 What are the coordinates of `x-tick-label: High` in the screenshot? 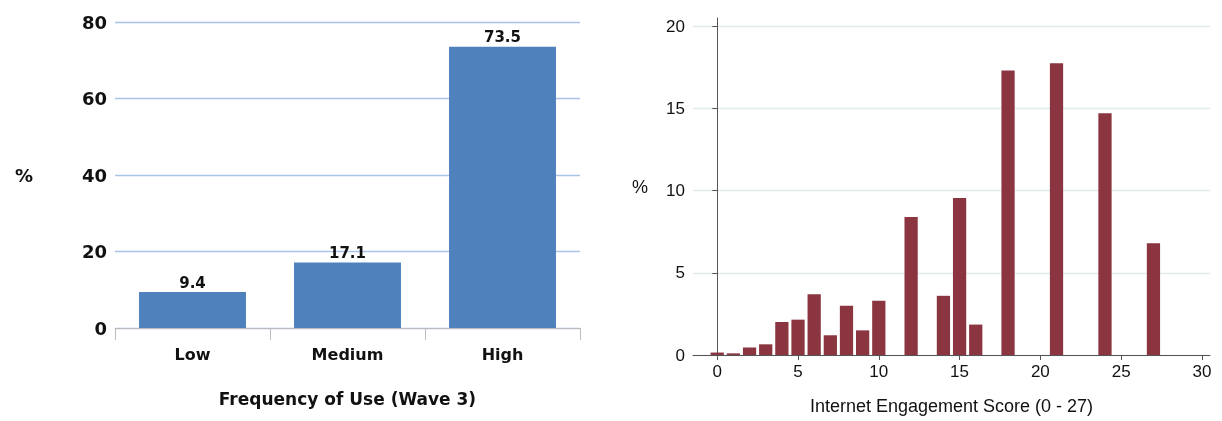 It's located at (502, 354).